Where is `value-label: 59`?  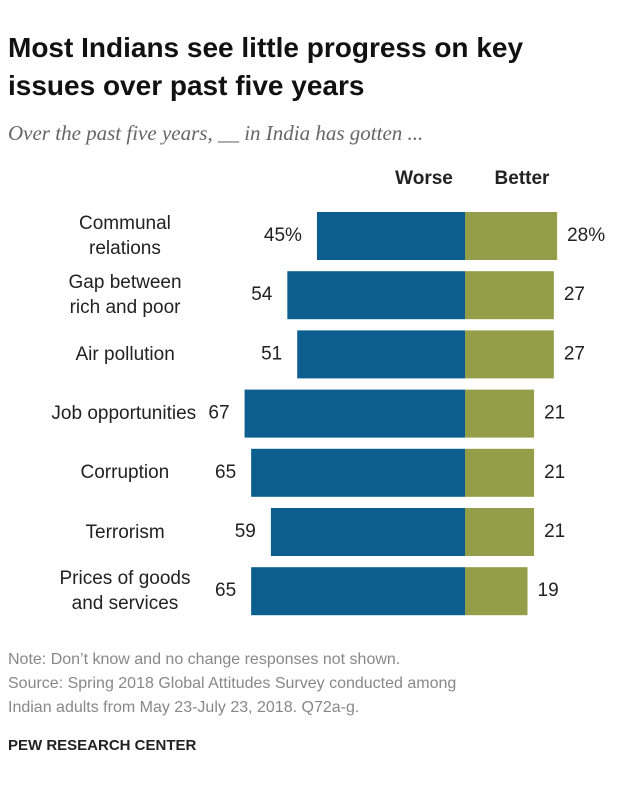 value-label: 59 is located at coordinates (245, 531).